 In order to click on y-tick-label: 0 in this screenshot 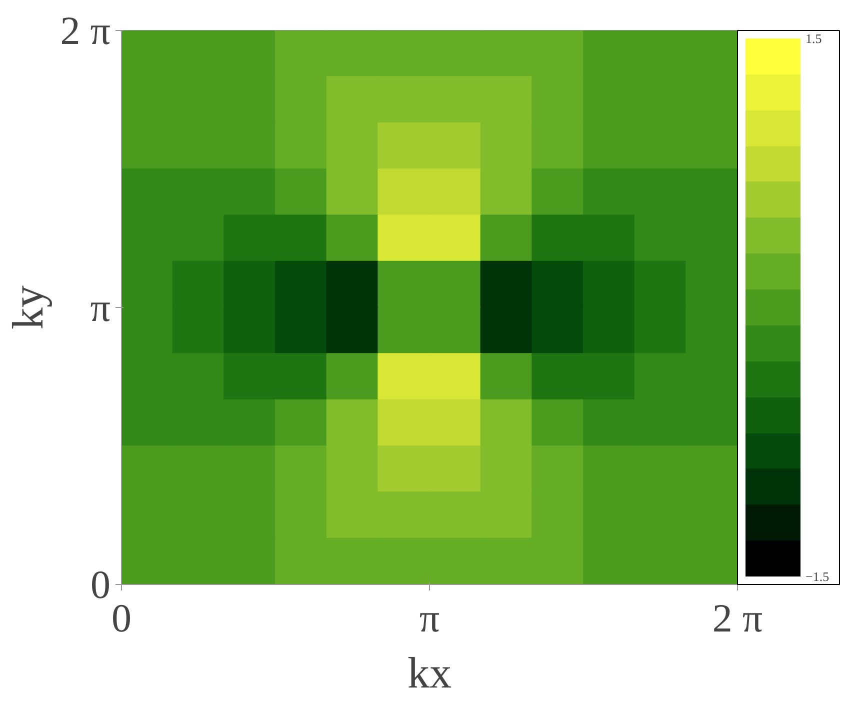, I will do `click(100, 584)`.